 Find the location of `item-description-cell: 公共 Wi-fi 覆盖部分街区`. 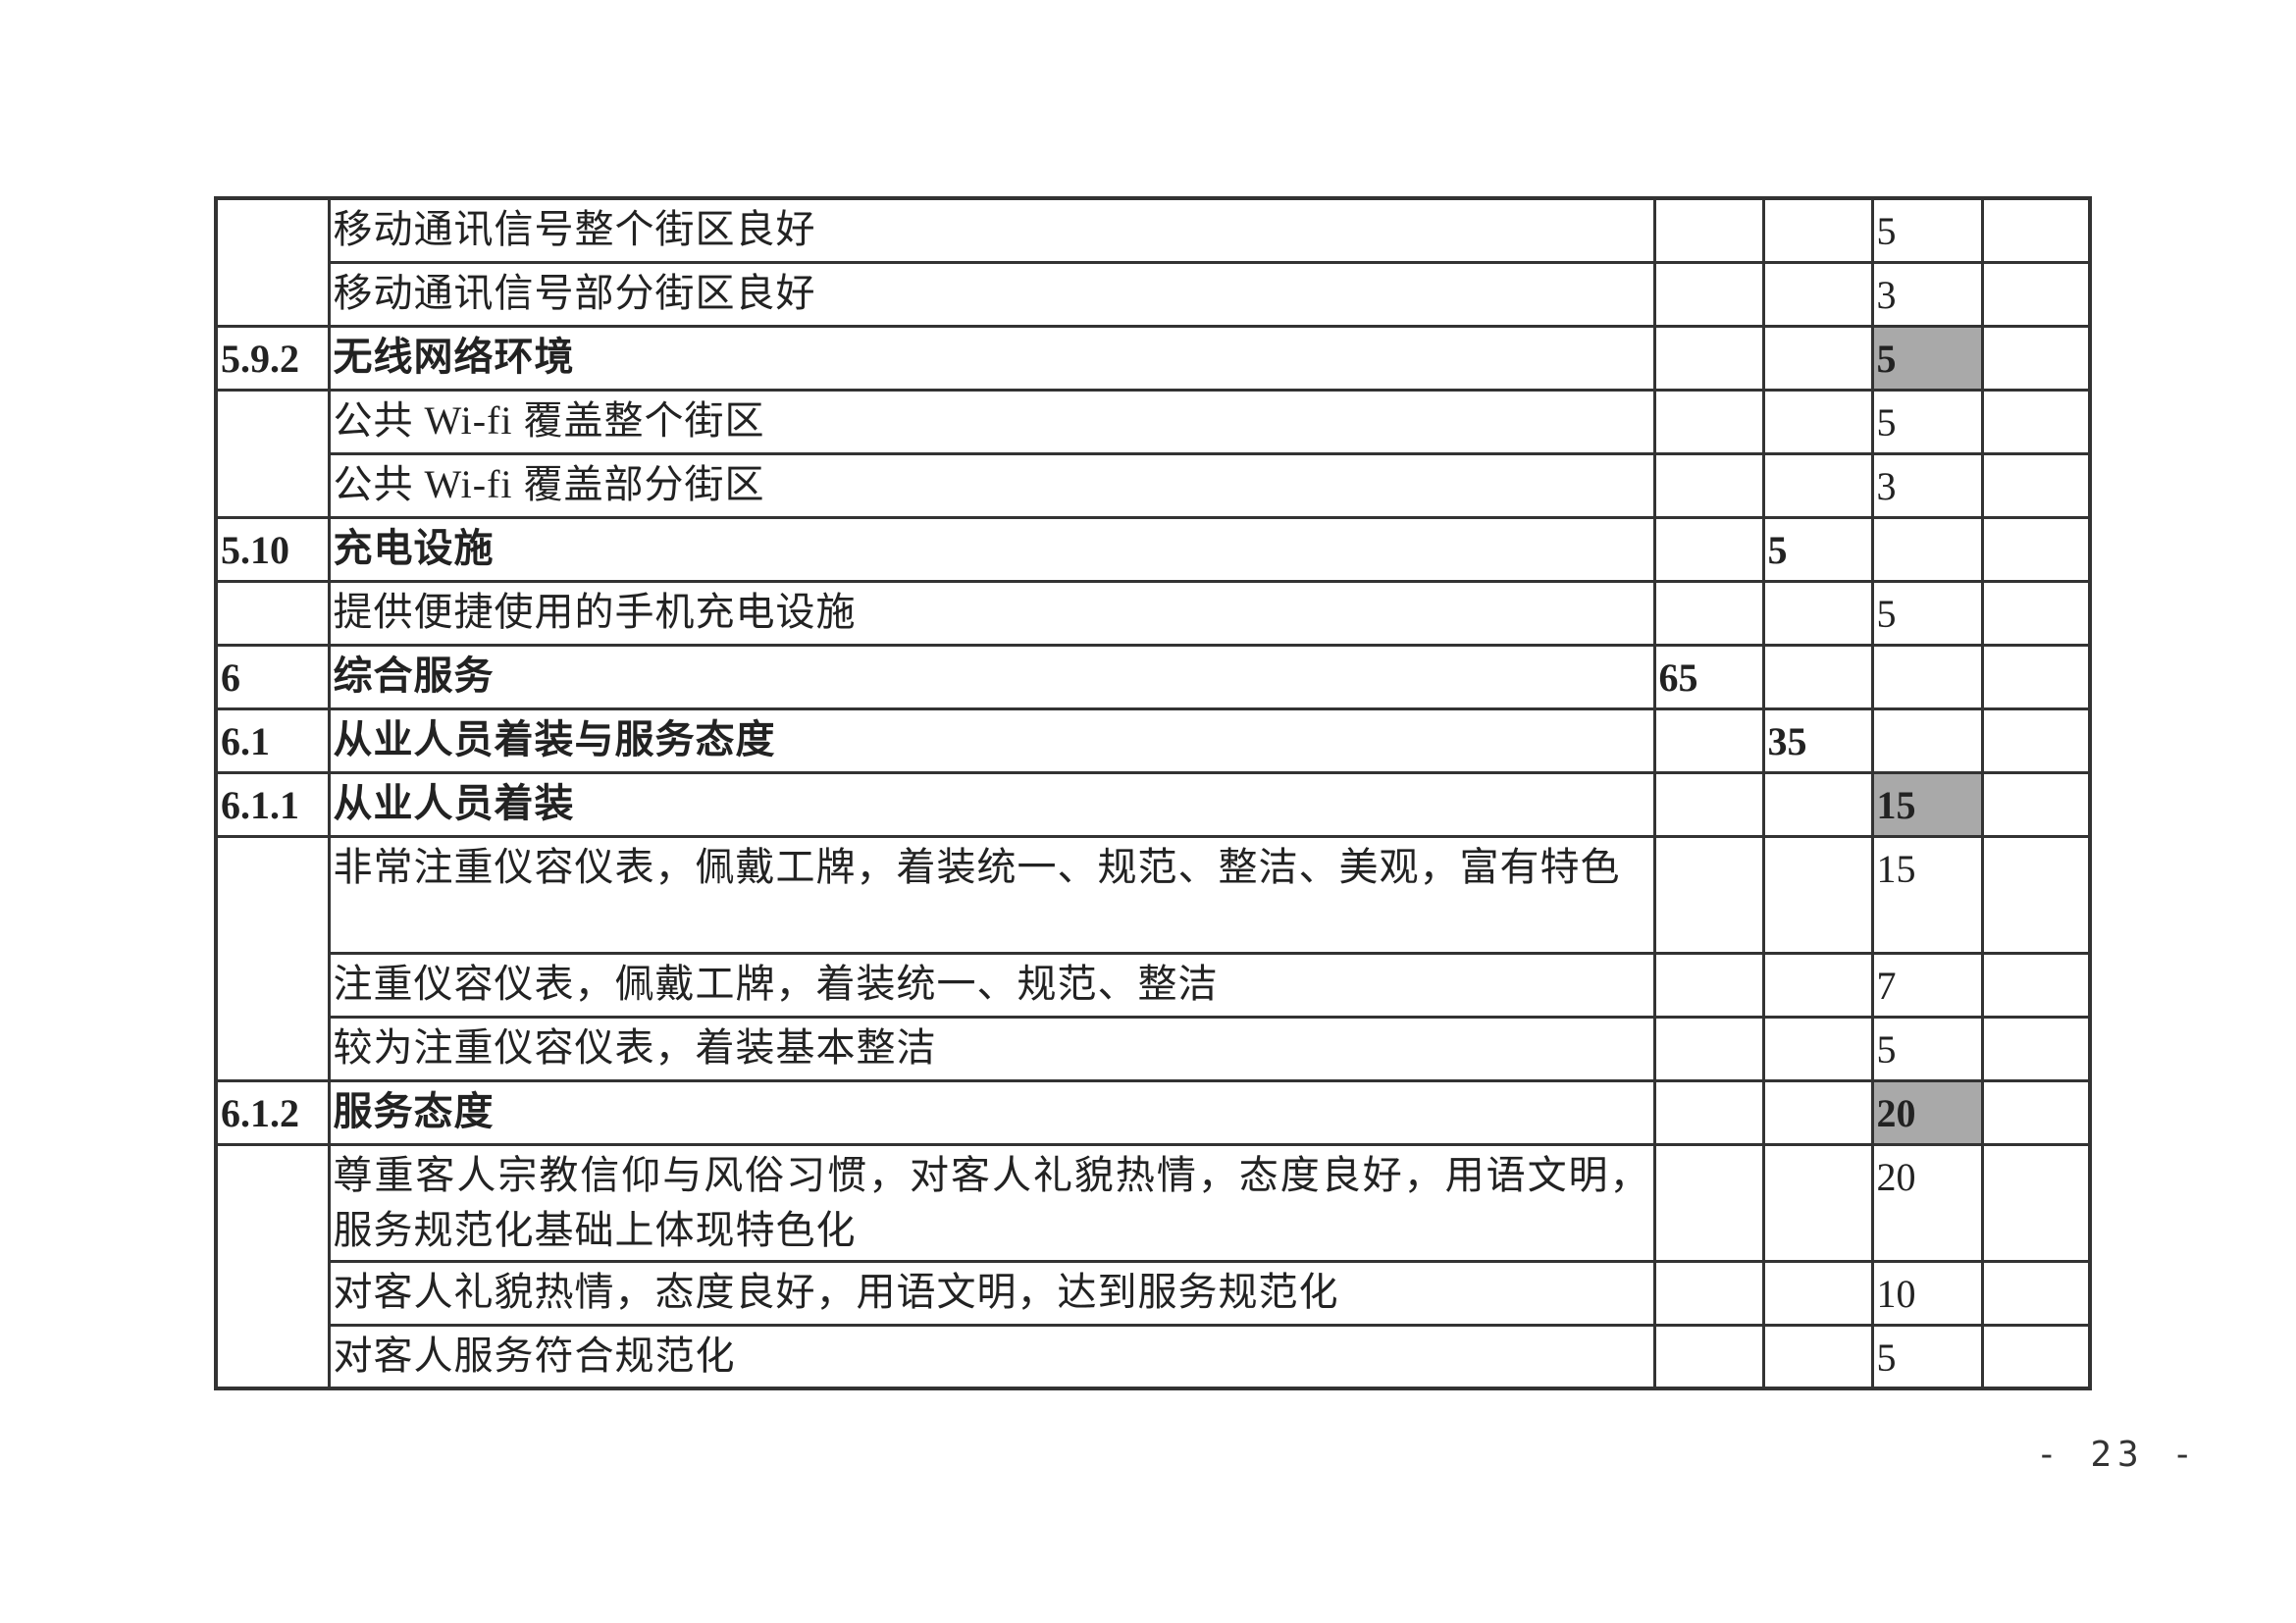

item-description-cell: 公共 Wi-fi 覆盖部分街区 is located at coordinates (991, 485).